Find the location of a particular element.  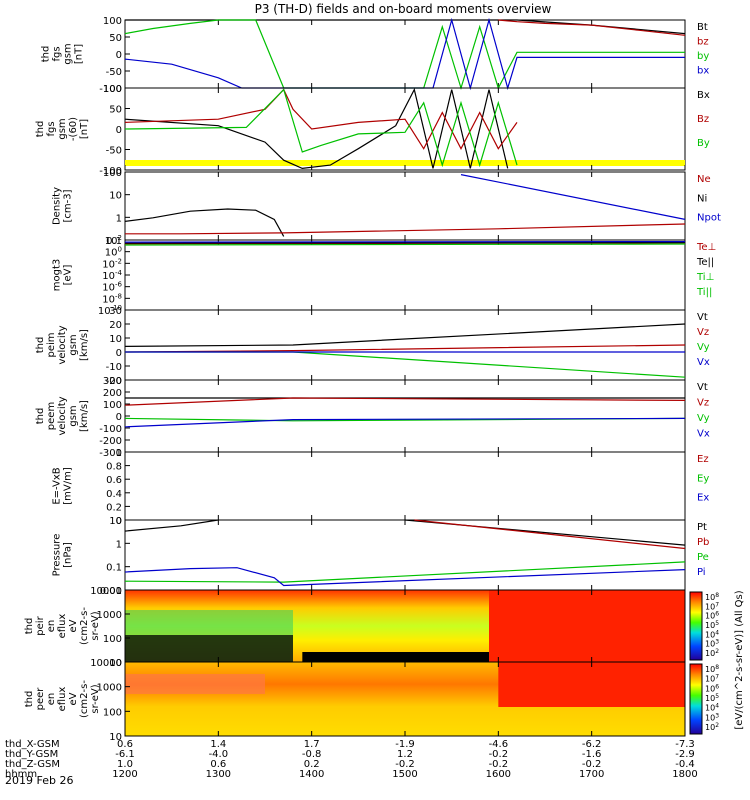

y-label-line: Pressure is located at coordinates (57, 555).